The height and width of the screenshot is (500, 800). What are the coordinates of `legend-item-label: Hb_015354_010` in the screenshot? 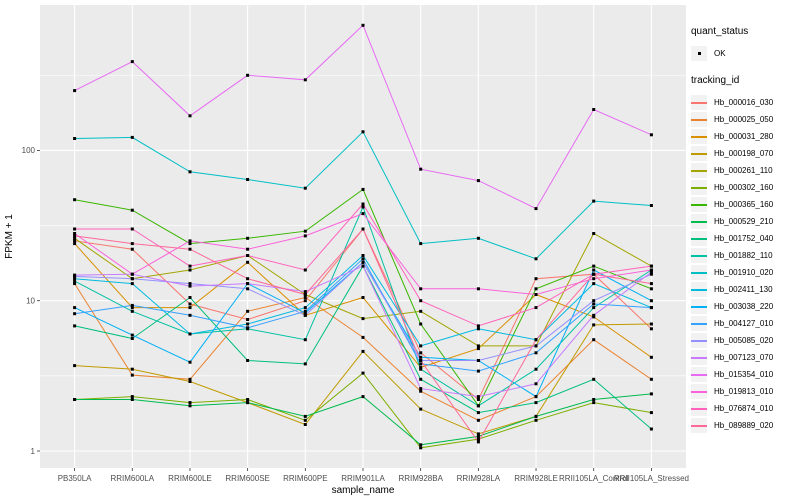 It's located at (744, 374).